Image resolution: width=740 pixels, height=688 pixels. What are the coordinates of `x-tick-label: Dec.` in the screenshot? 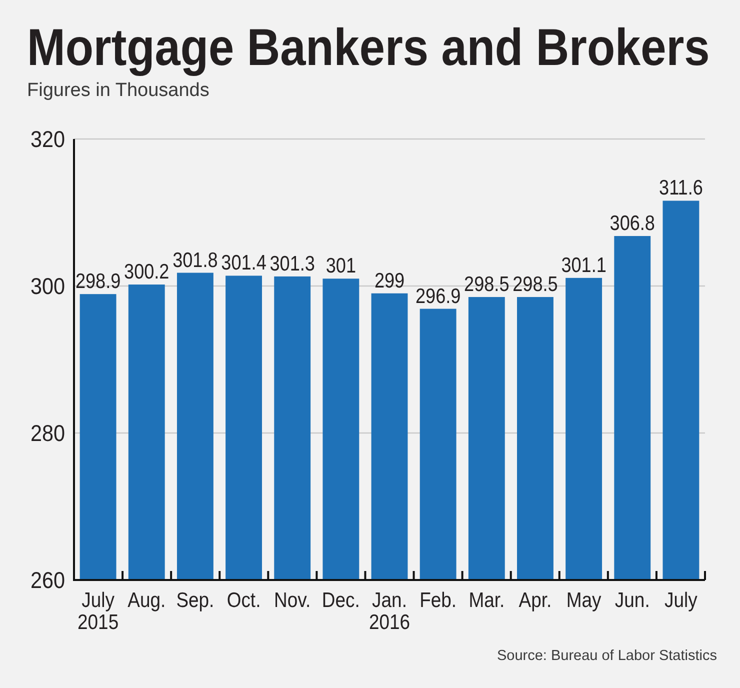 It's located at (341, 600).